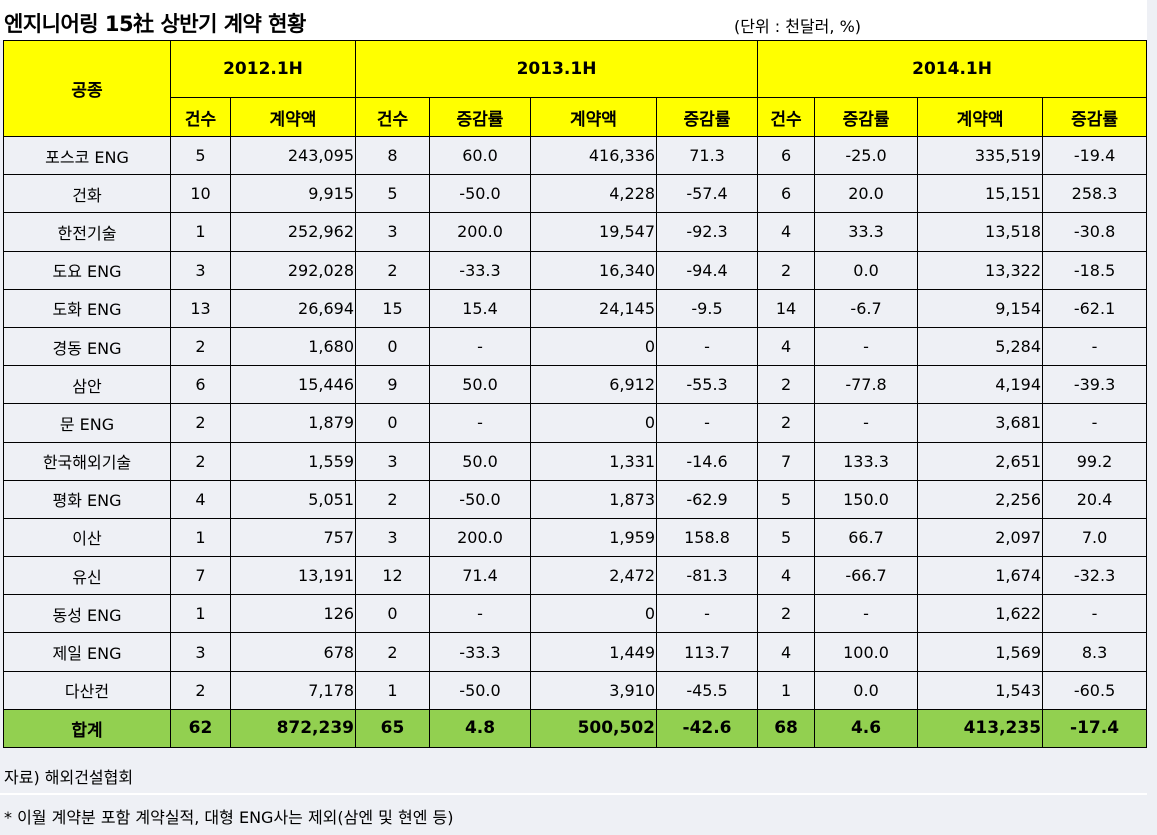 This screenshot has width=1157, height=835. I want to click on cell-amount-2014: 2,256, so click(980, 499).